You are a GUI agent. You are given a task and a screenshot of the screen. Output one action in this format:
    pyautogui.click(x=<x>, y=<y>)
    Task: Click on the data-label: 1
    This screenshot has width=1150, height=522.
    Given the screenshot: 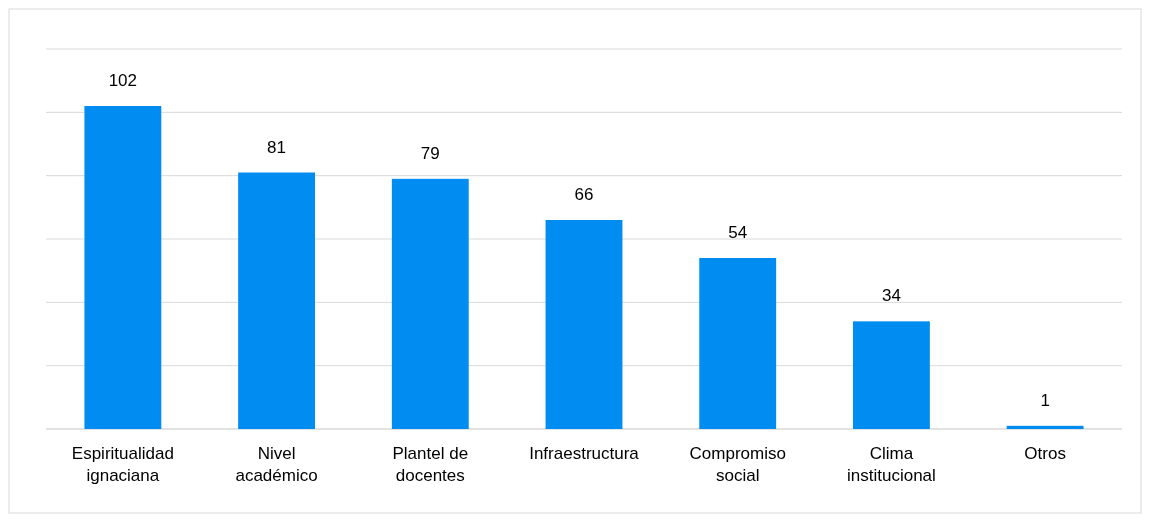 What is the action you would take?
    pyautogui.click(x=1045, y=400)
    